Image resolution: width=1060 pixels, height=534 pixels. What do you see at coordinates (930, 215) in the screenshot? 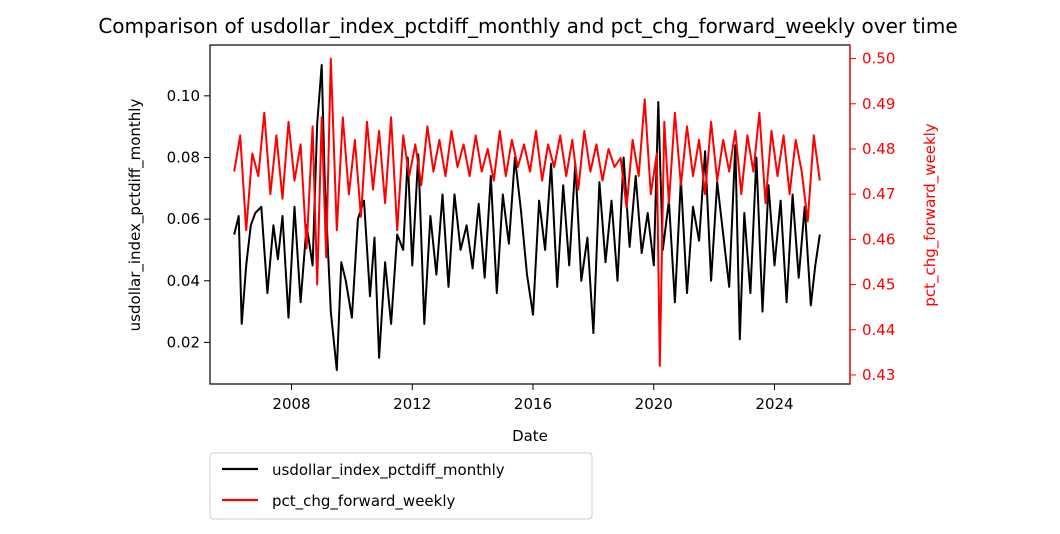
I see `y-axis-right-title: pct_chg_forward_weekly` at bounding box center [930, 215].